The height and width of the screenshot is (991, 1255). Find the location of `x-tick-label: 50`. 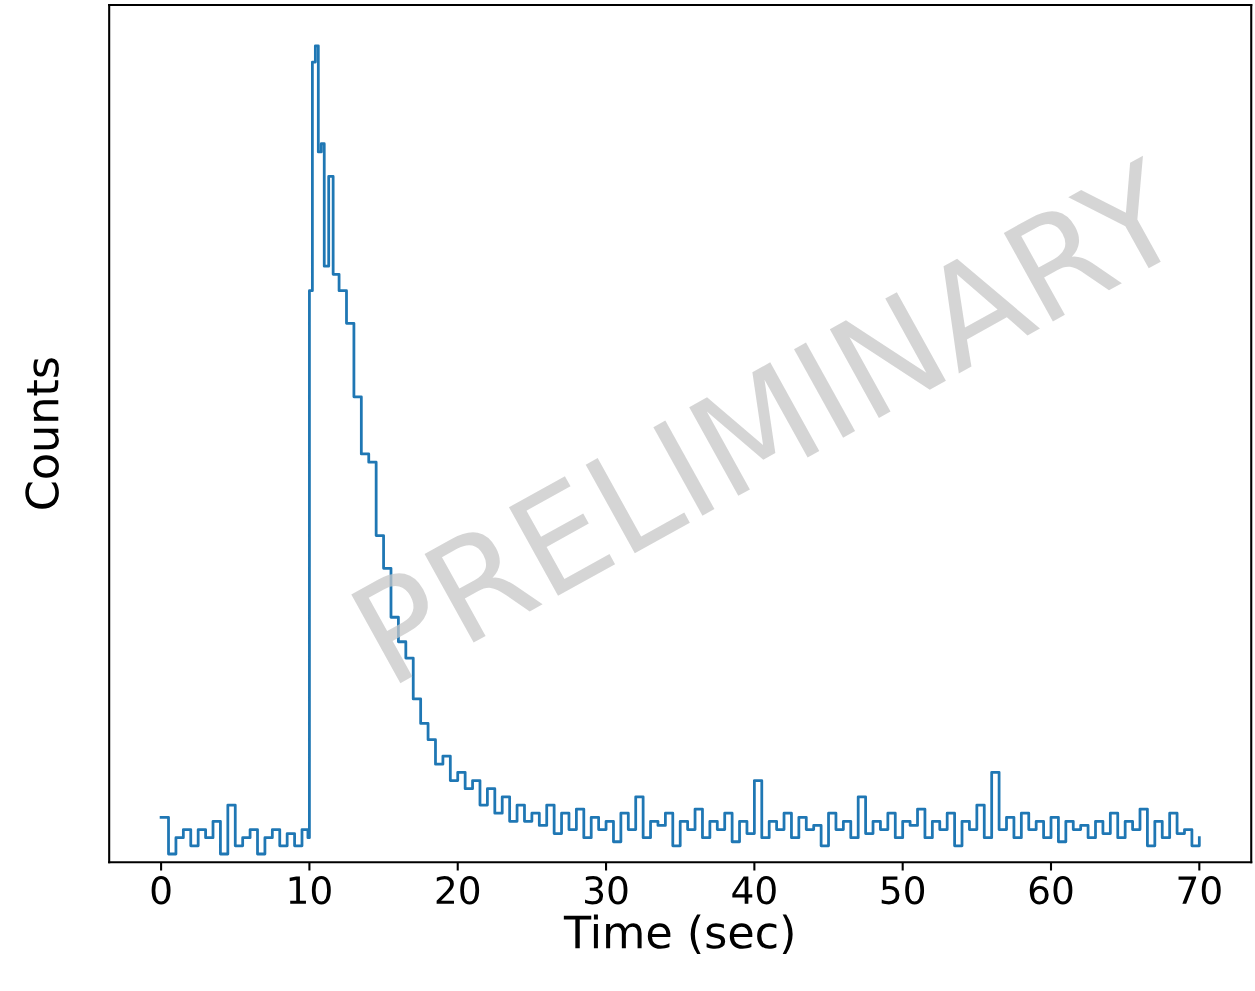

x-tick-label: 50 is located at coordinates (903, 890).